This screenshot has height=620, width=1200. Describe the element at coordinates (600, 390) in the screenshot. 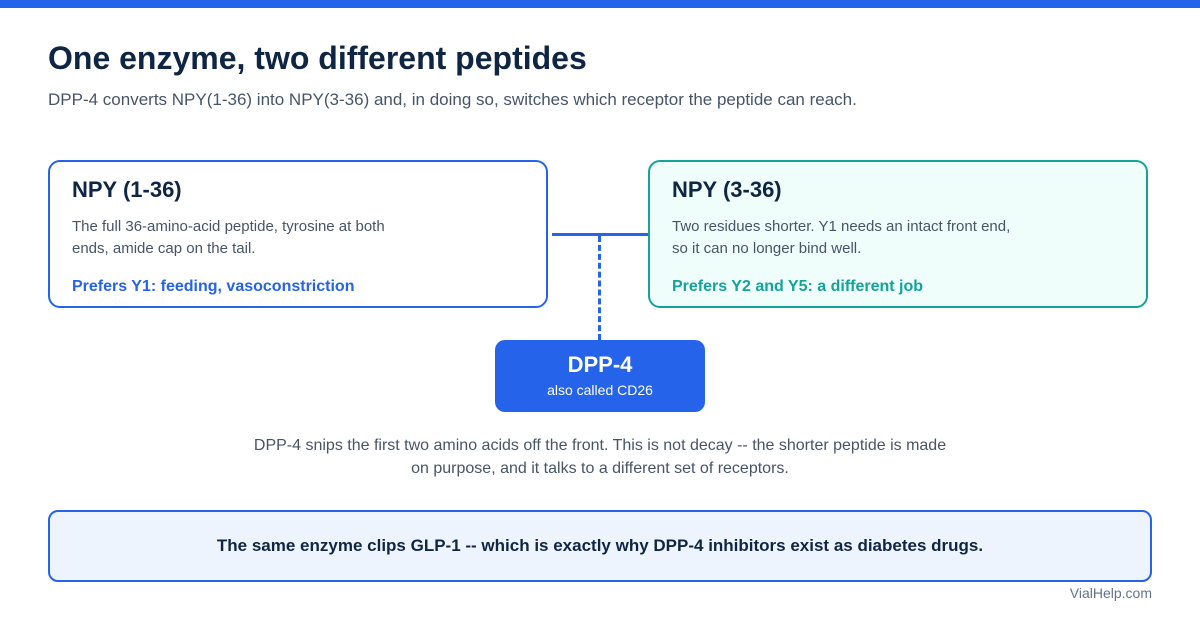

I see `enzyme-alias: also called CD26` at that location.